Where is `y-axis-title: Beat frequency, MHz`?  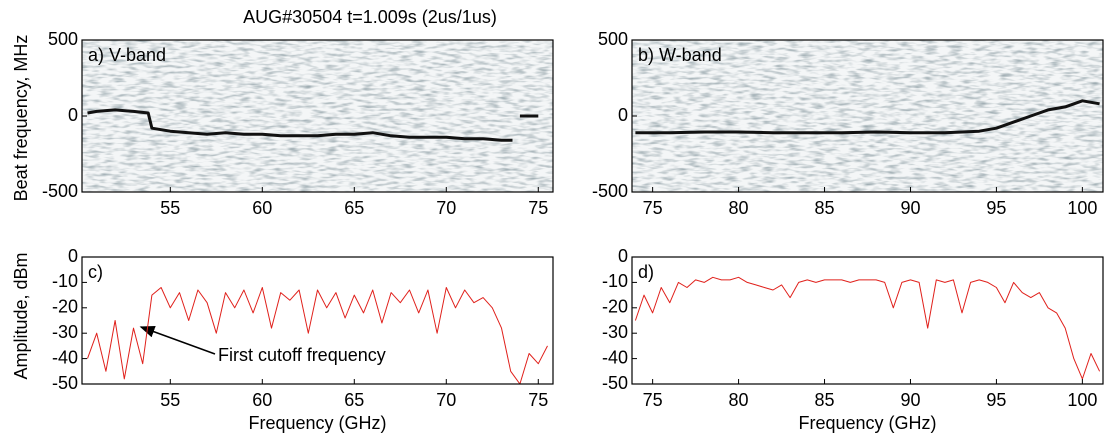 y-axis-title: Beat frequency, MHz is located at coordinates (21, 118).